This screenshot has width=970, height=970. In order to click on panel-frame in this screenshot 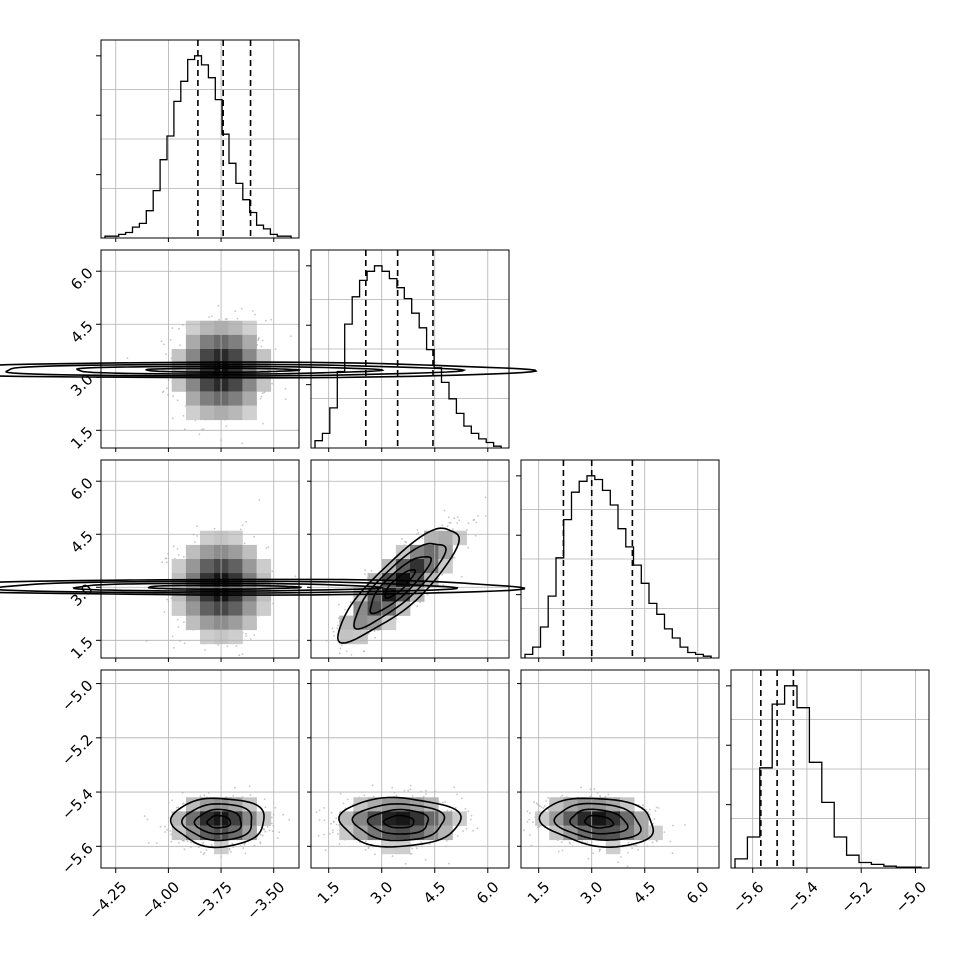, I will do `click(200, 349)`.